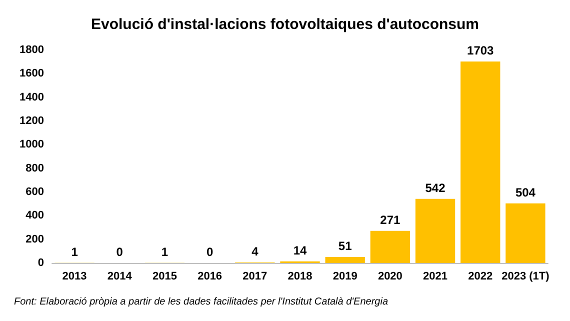  I want to click on data-label: 504, so click(525, 192).